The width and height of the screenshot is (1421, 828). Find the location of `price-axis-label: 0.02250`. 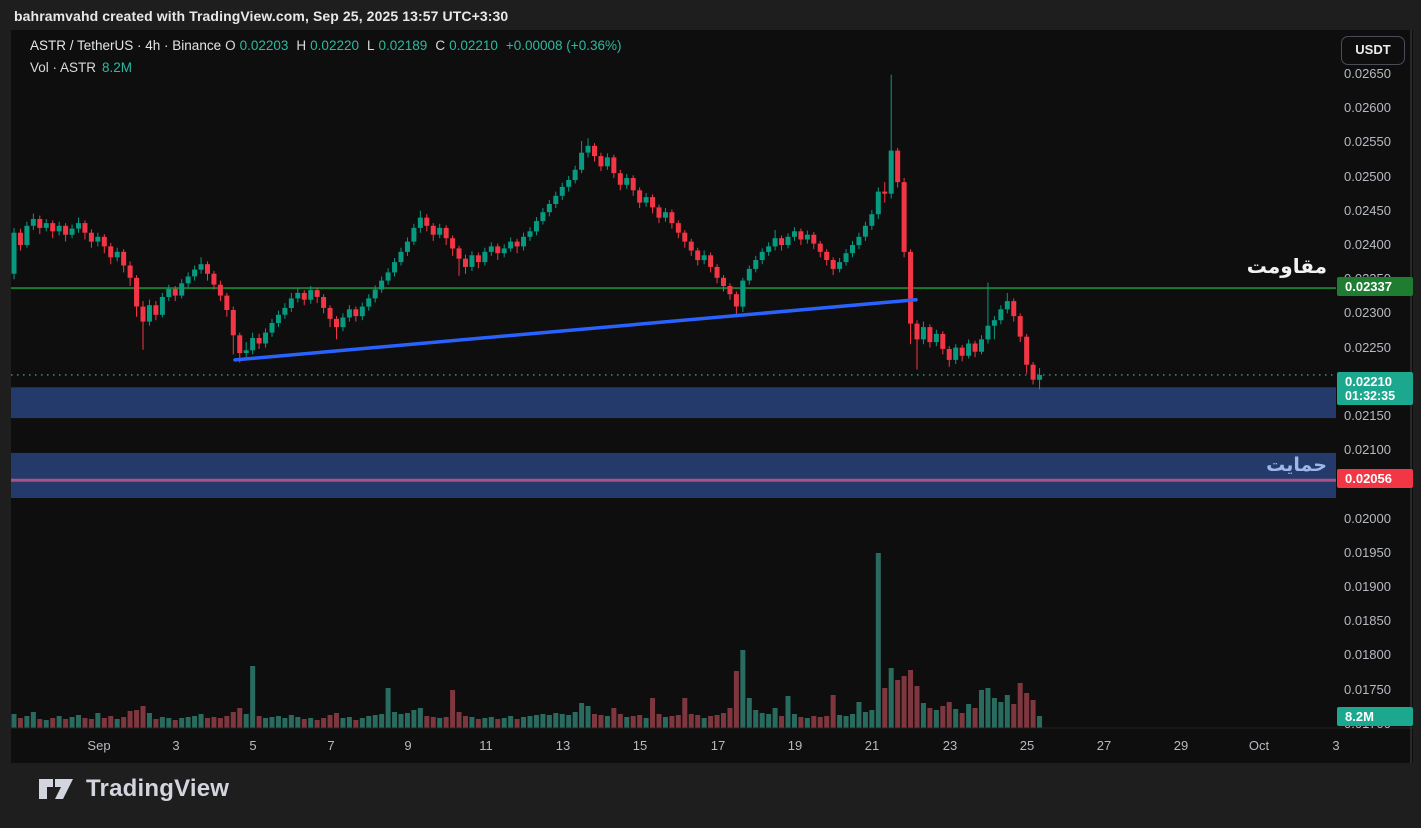

price-axis-label: 0.02250 is located at coordinates (1367, 347).